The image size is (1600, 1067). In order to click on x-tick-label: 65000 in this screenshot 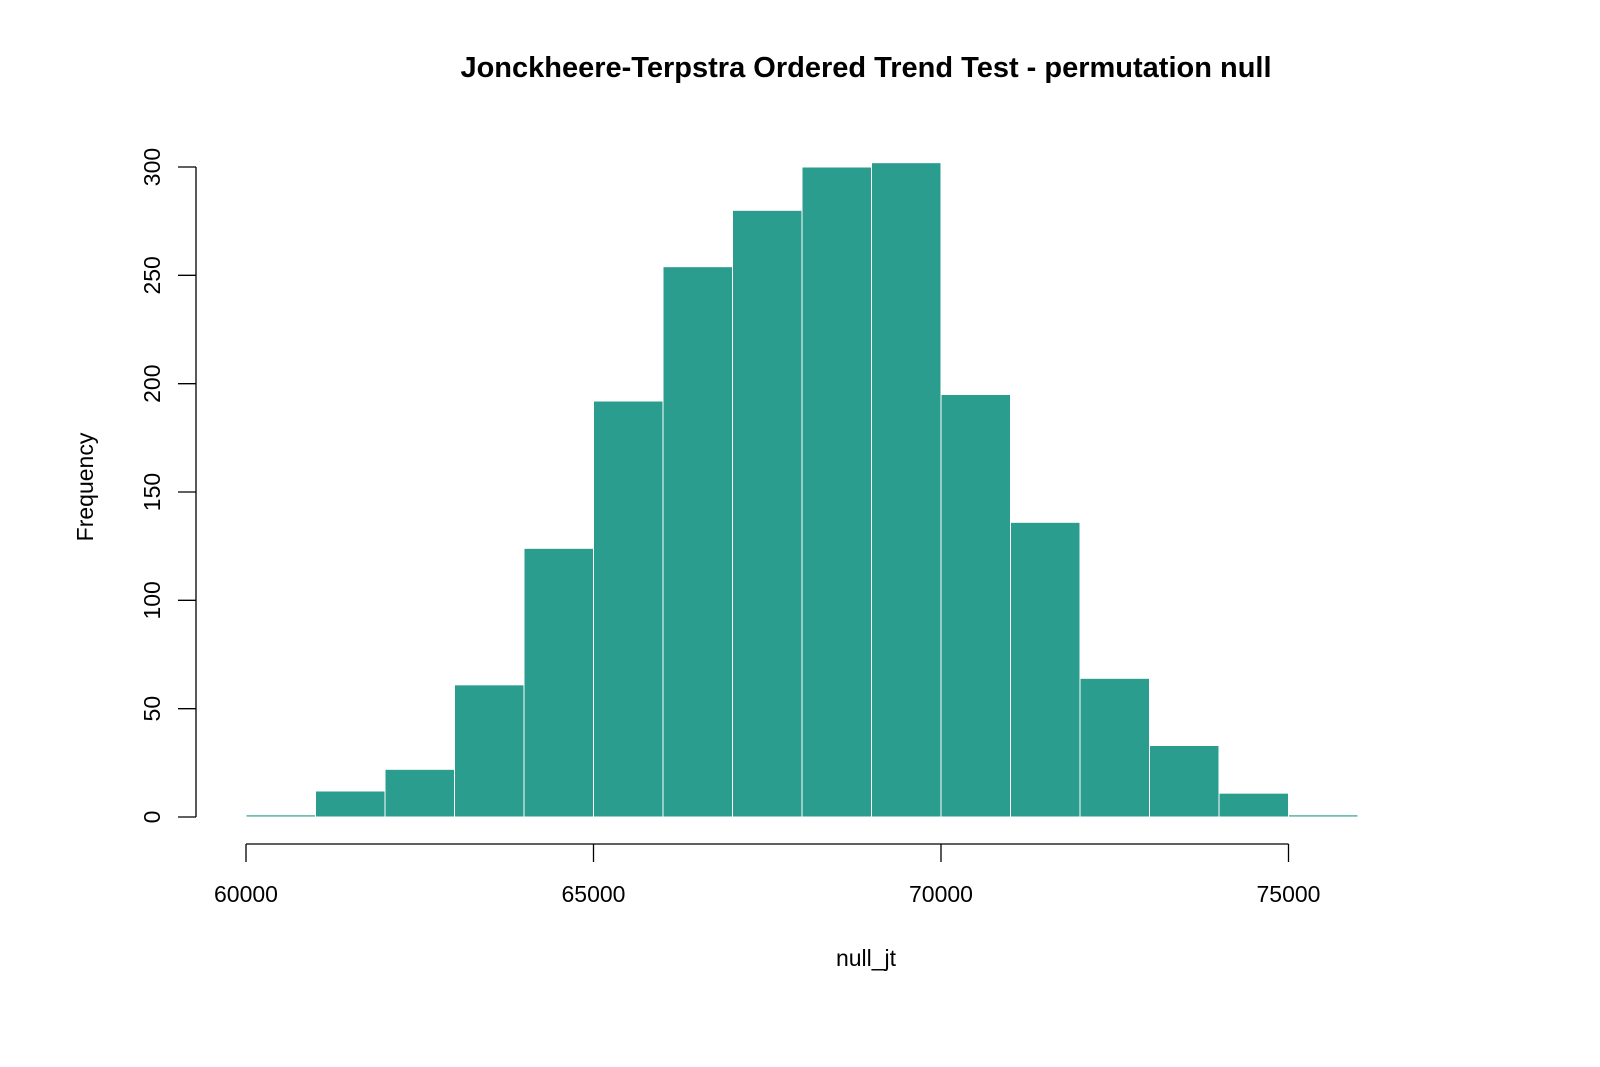, I will do `click(594, 894)`.